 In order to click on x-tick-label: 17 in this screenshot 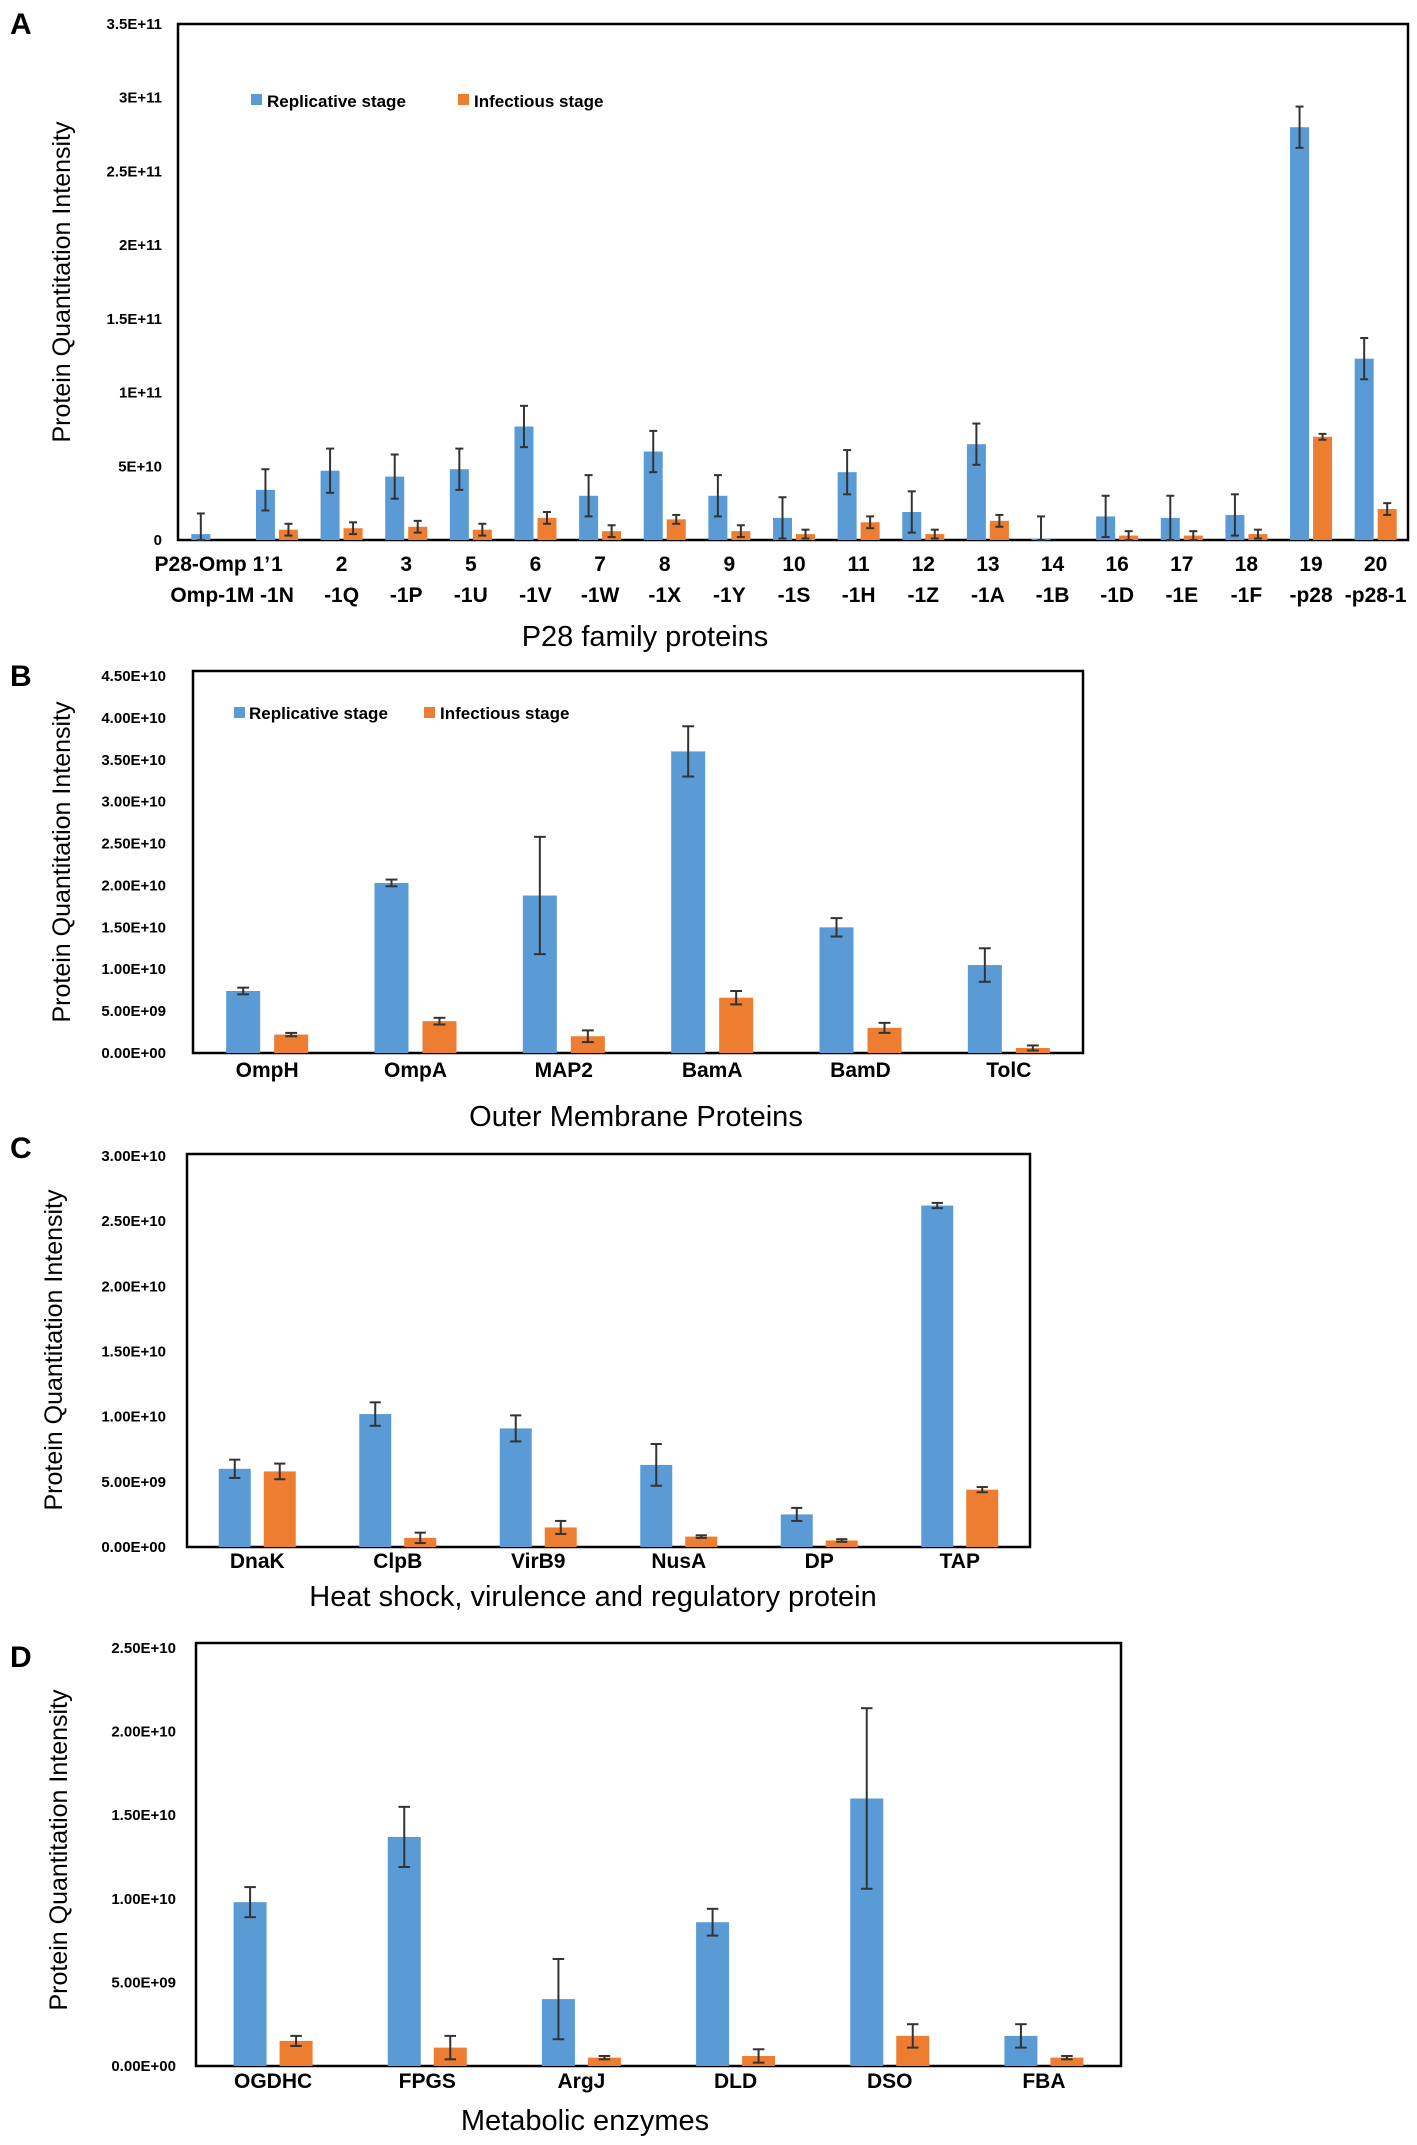, I will do `click(1181, 564)`.